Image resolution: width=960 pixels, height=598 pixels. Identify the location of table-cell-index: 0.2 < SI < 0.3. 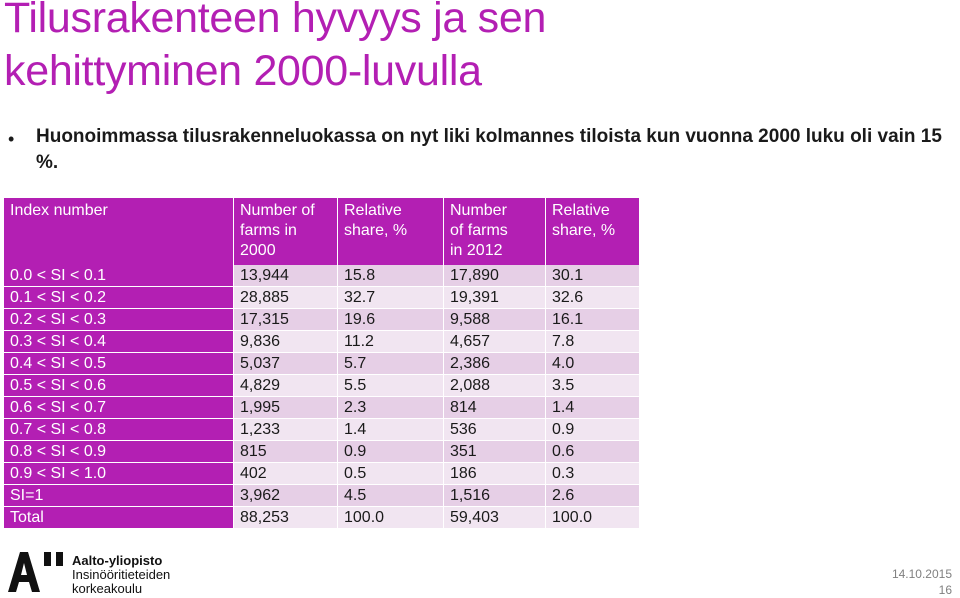
(119, 320).